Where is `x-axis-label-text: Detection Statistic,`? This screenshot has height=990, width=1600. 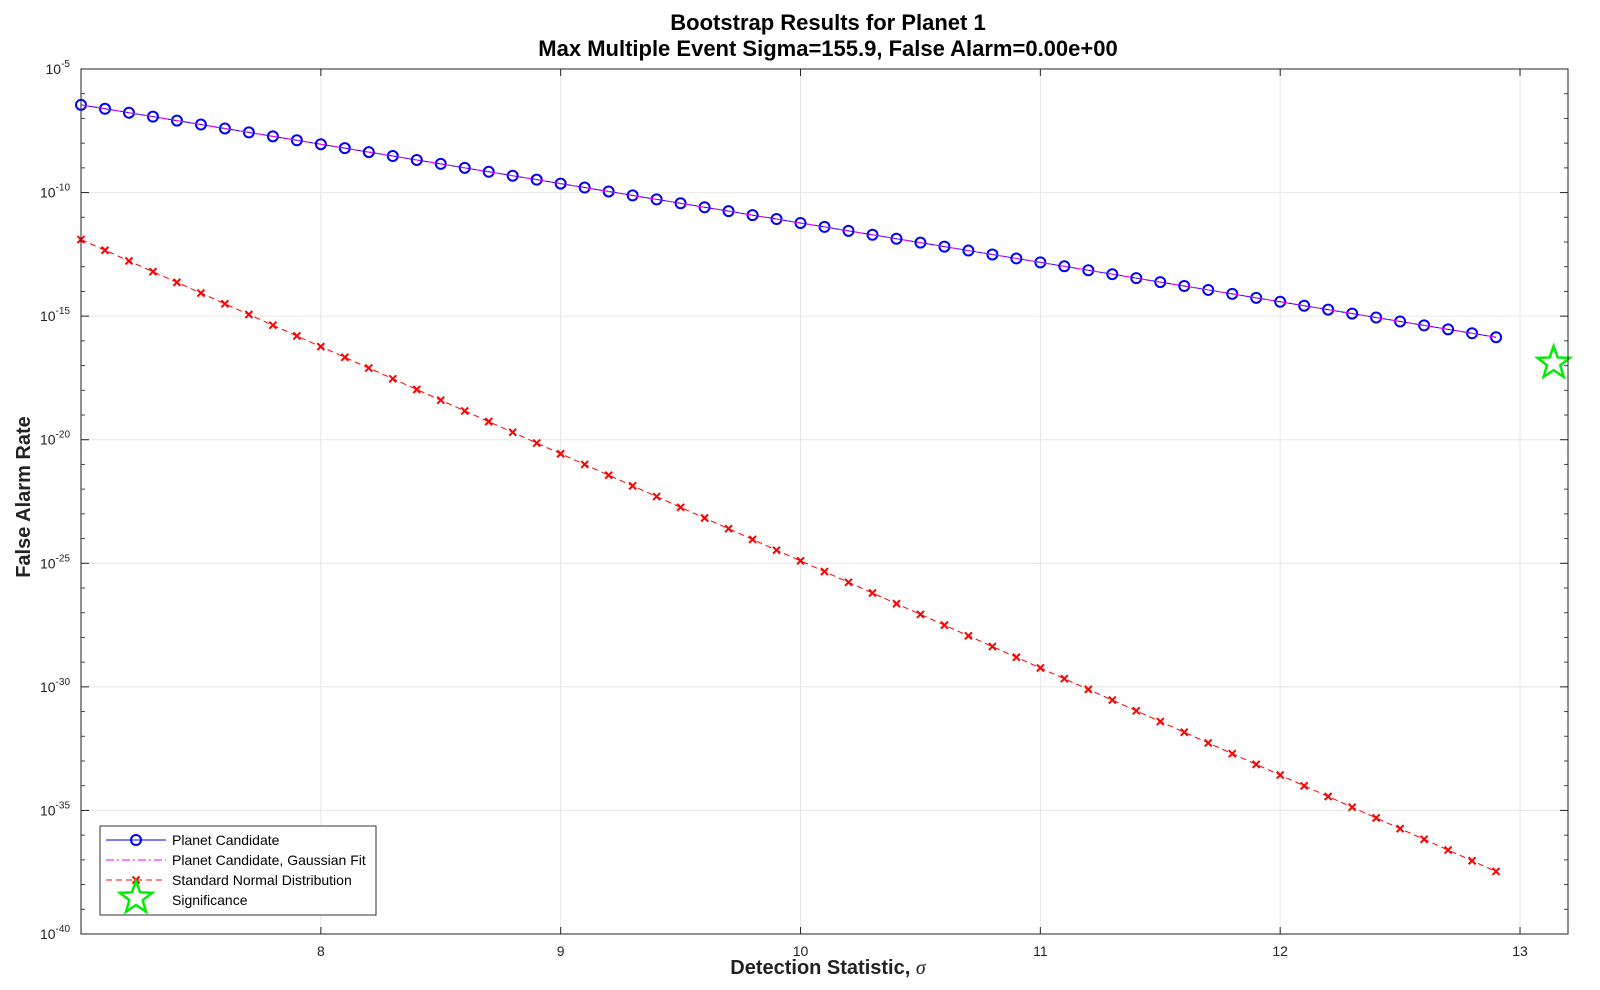
x-axis-label-text: Detection Statistic, is located at coordinates (820, 968).